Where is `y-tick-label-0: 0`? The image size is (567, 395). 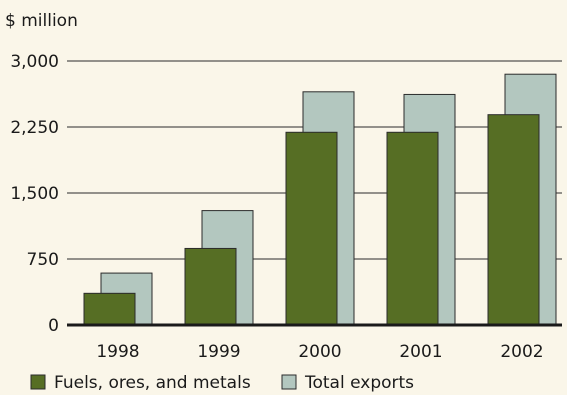
y-tick-label-0: 0 is located at coordinates (53, 326).